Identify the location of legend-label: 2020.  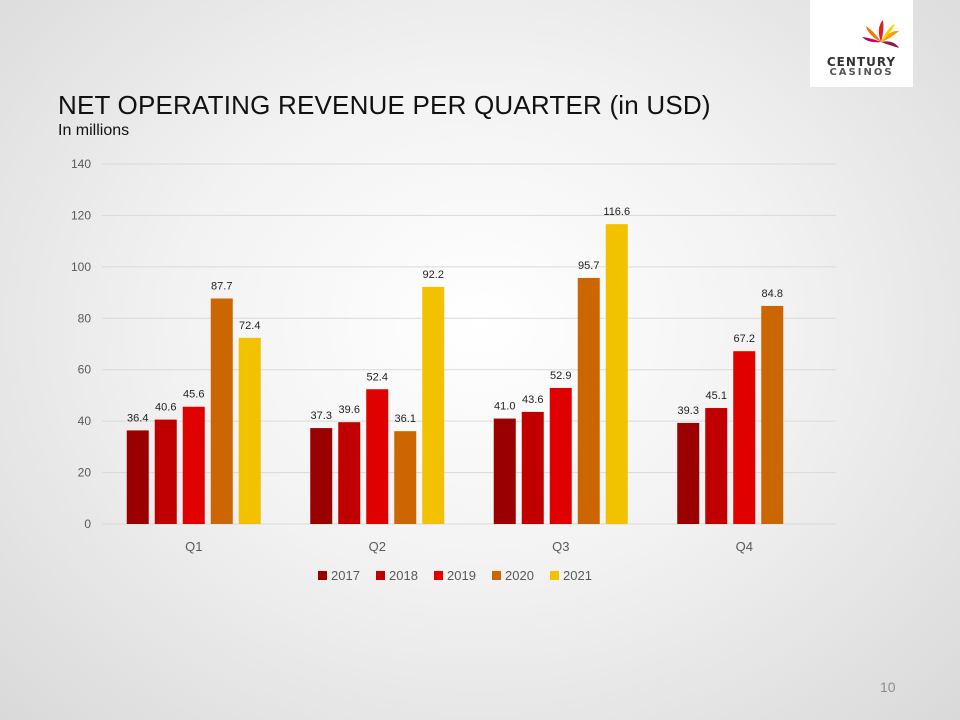
(519, 575).